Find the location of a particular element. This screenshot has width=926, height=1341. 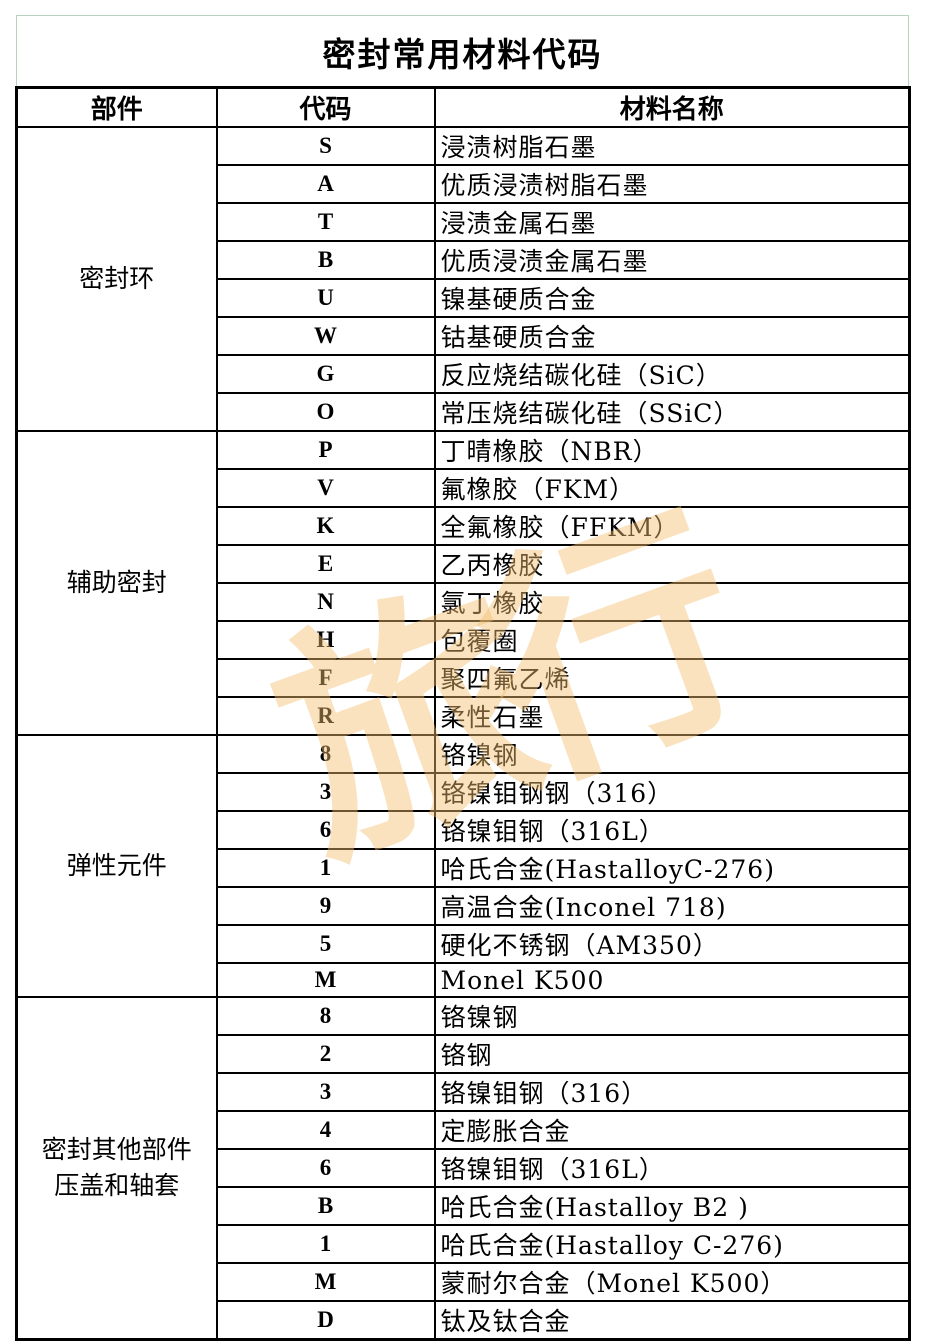

code-cell: H is located at coordinates (325, 640).